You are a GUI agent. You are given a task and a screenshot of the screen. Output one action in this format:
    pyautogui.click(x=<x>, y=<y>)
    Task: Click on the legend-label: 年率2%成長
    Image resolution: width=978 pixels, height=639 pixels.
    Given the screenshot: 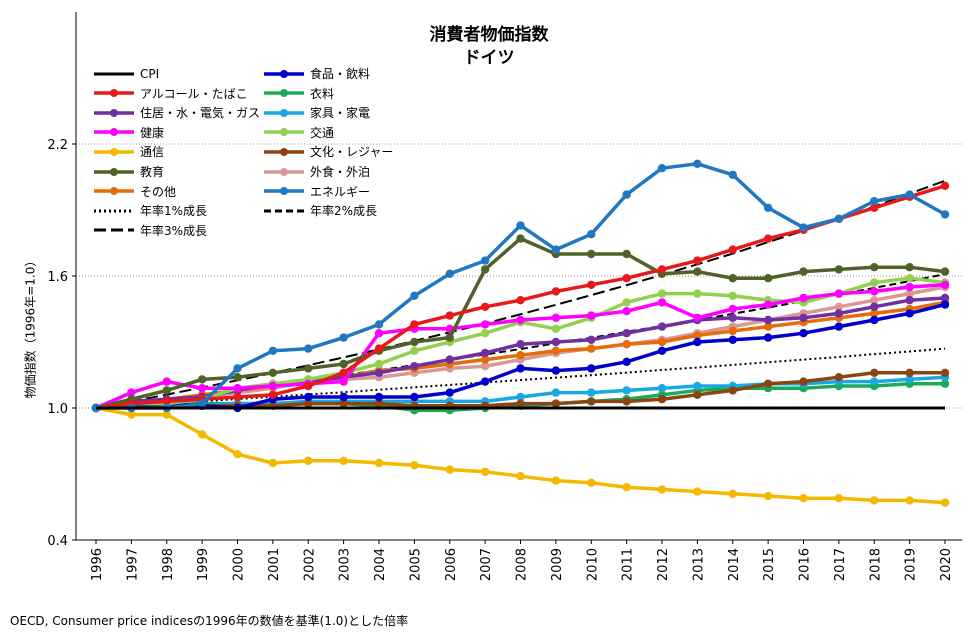 What is the action you would take?
    pyautogui.click(x=344, y=211)
    